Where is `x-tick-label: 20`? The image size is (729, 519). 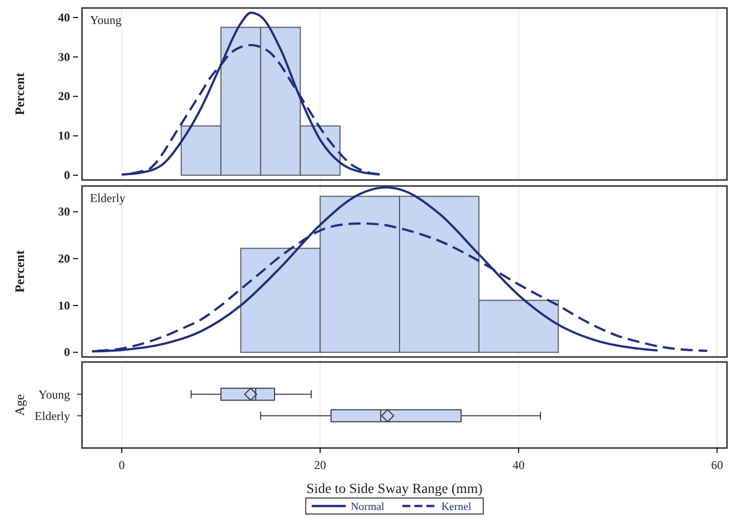
x-tick-label: 20 is located at coordinates (320, 465).